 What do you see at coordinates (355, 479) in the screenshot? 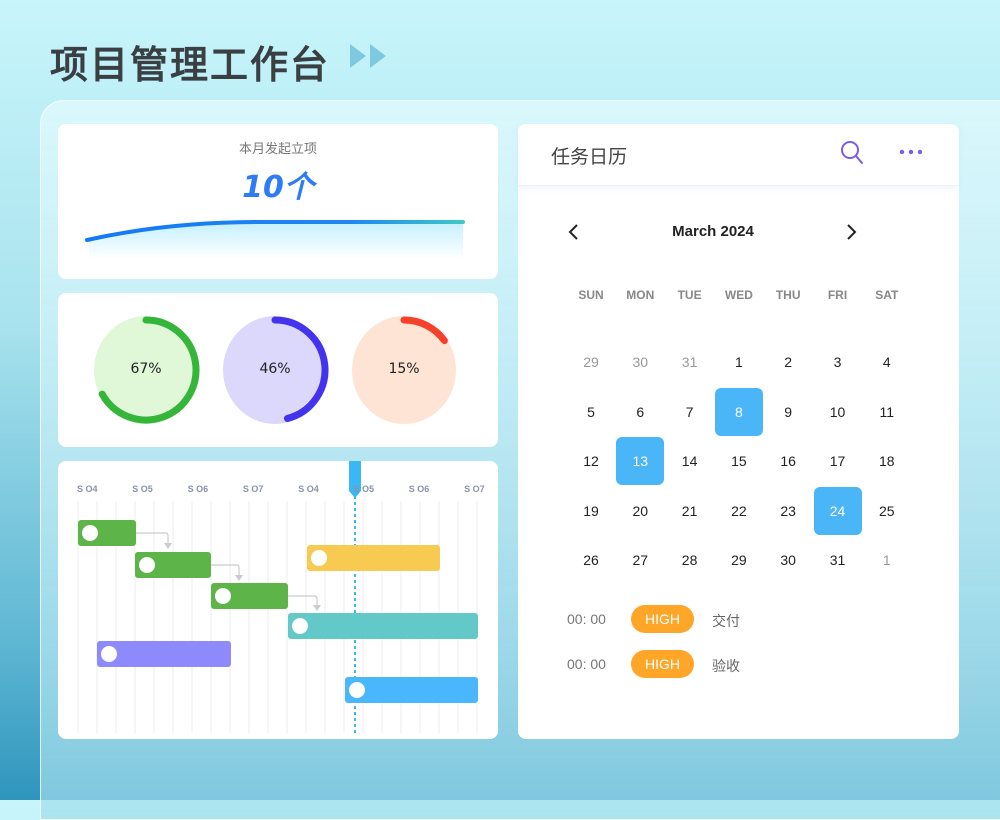
I see `today-marker` at bounding box center [355, 479].